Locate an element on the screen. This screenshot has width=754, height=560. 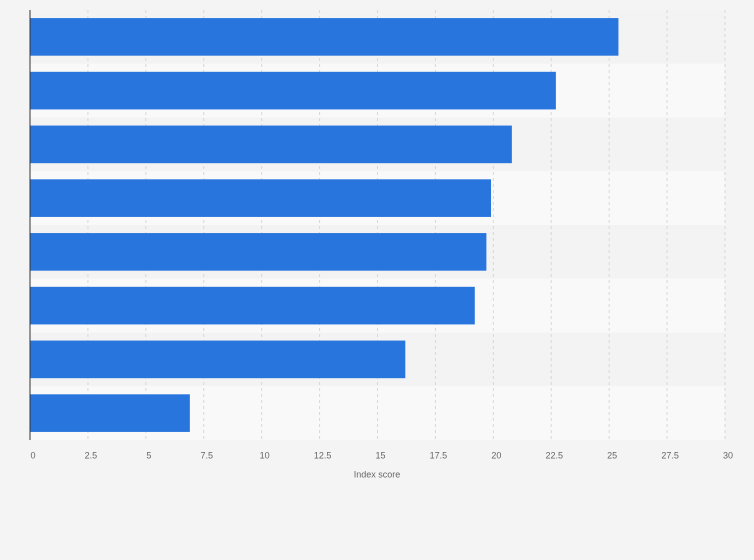
x-tick-label: 0 is located at coordinates (32, 455).